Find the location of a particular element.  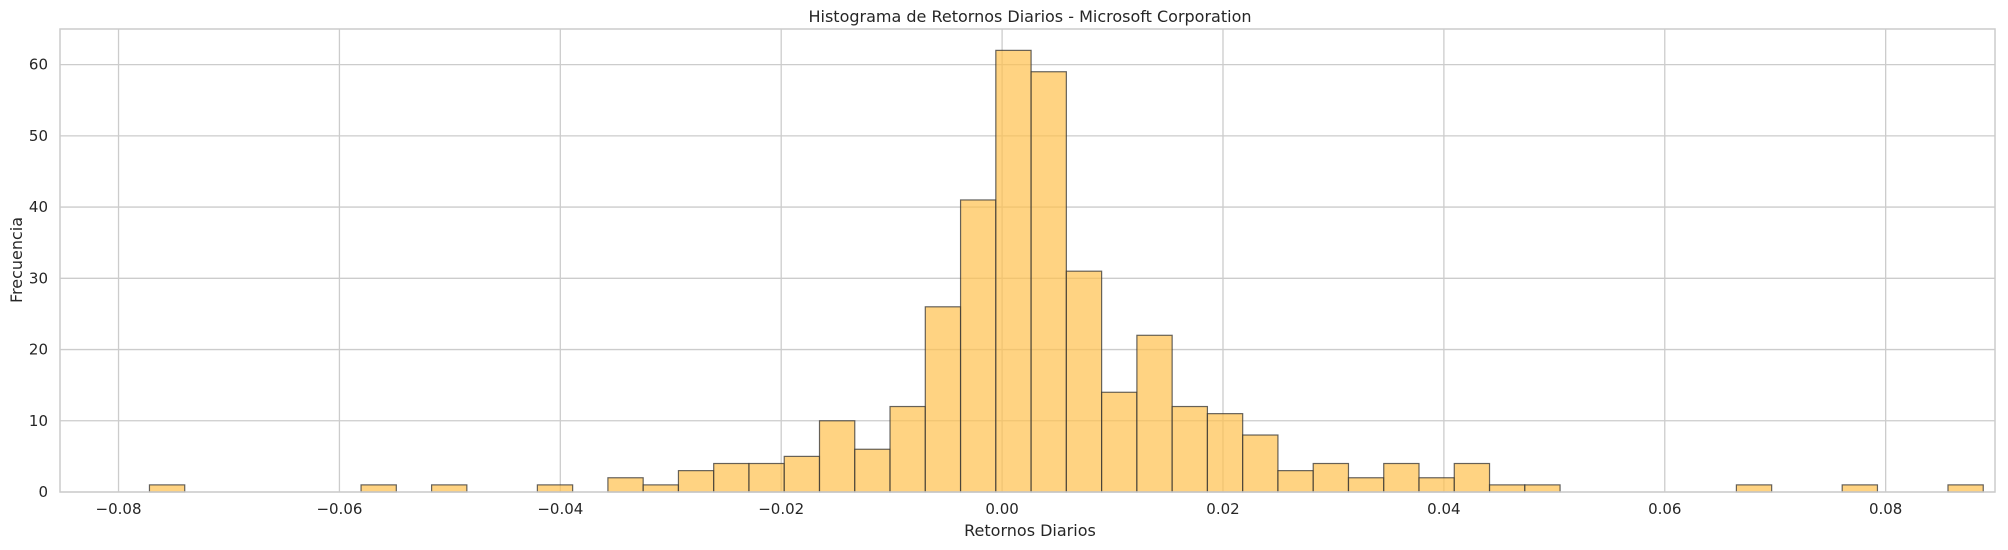

x-tick-label: 0.06 is located at coordinates (1664, 509).